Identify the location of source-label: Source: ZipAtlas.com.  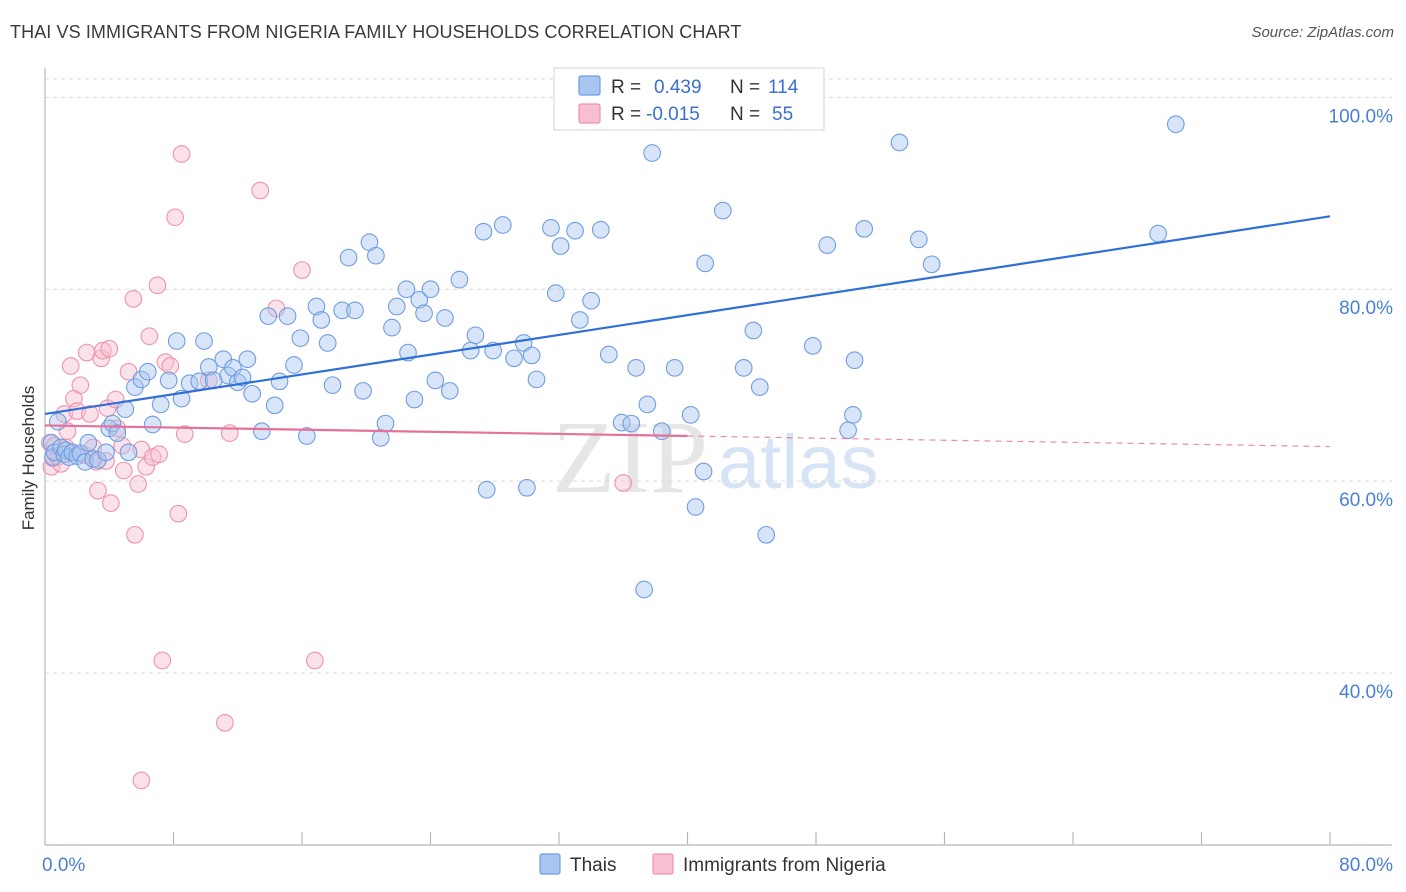
(1322, 32).